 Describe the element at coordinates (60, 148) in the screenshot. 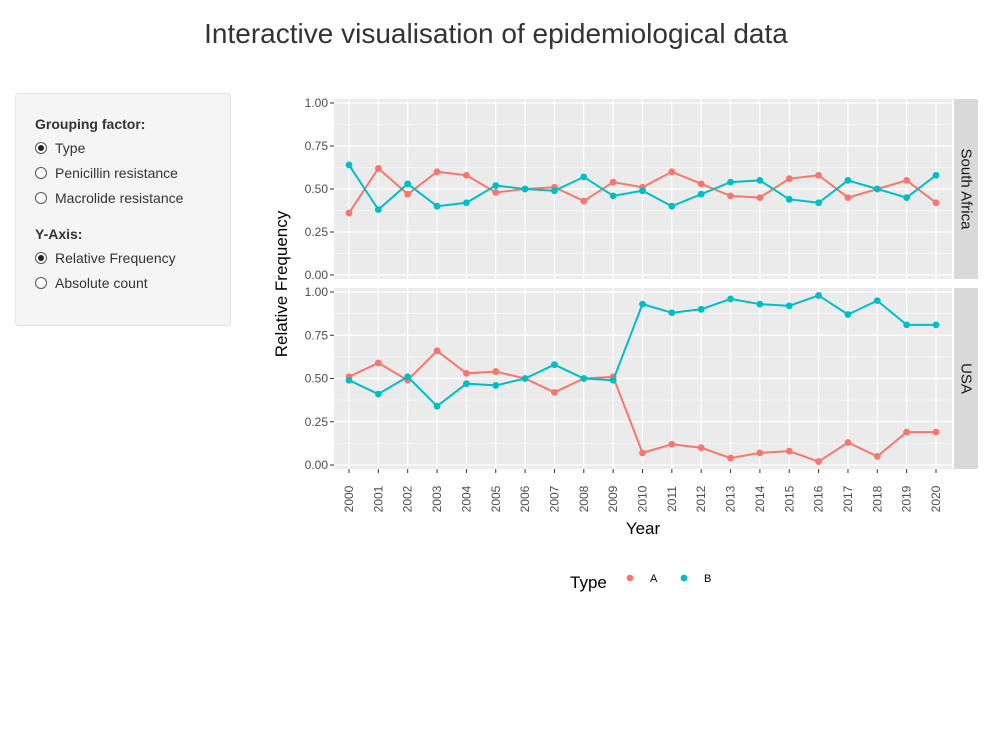

I see `radio-grouping-type: Type` at that location.